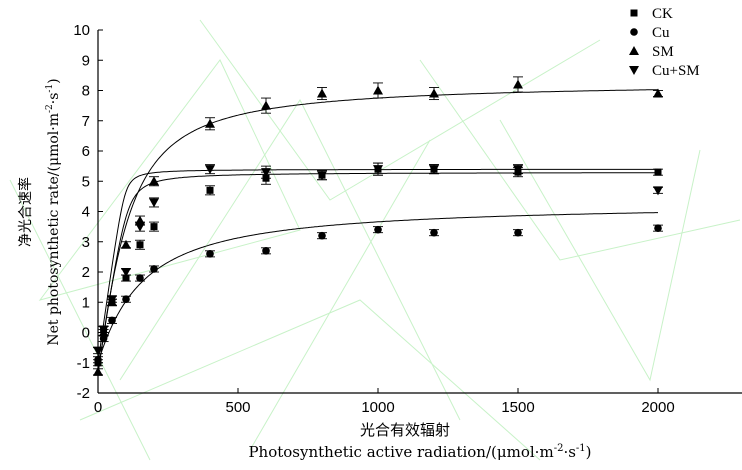 The image size is (742, 470). Describe the element at coordinates (53, 211) in the screenshot. I see `y-axis-label-en: Net photosynthetic rate/(μmol·m-2·s-1)` at that location.